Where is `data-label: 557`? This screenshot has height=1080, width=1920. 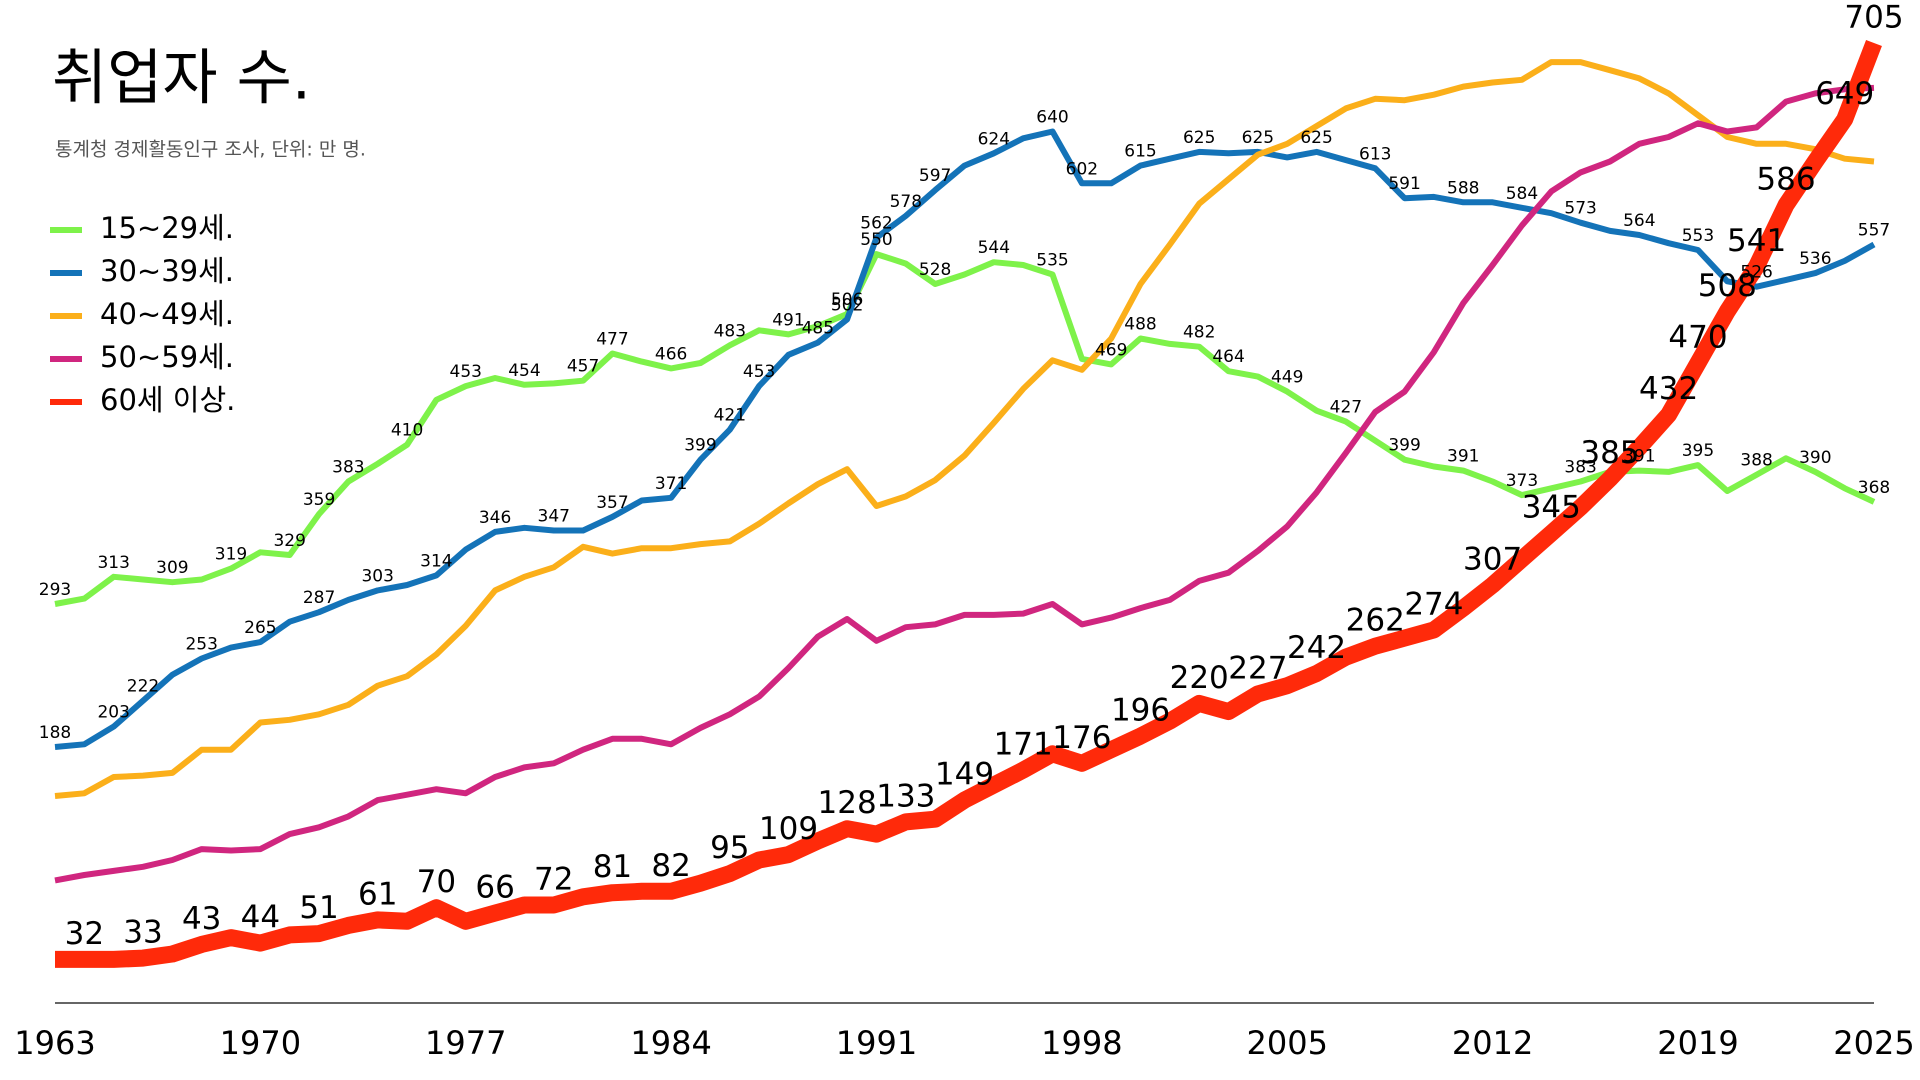
data-label: 557 is located at coordinates (1874, 231).